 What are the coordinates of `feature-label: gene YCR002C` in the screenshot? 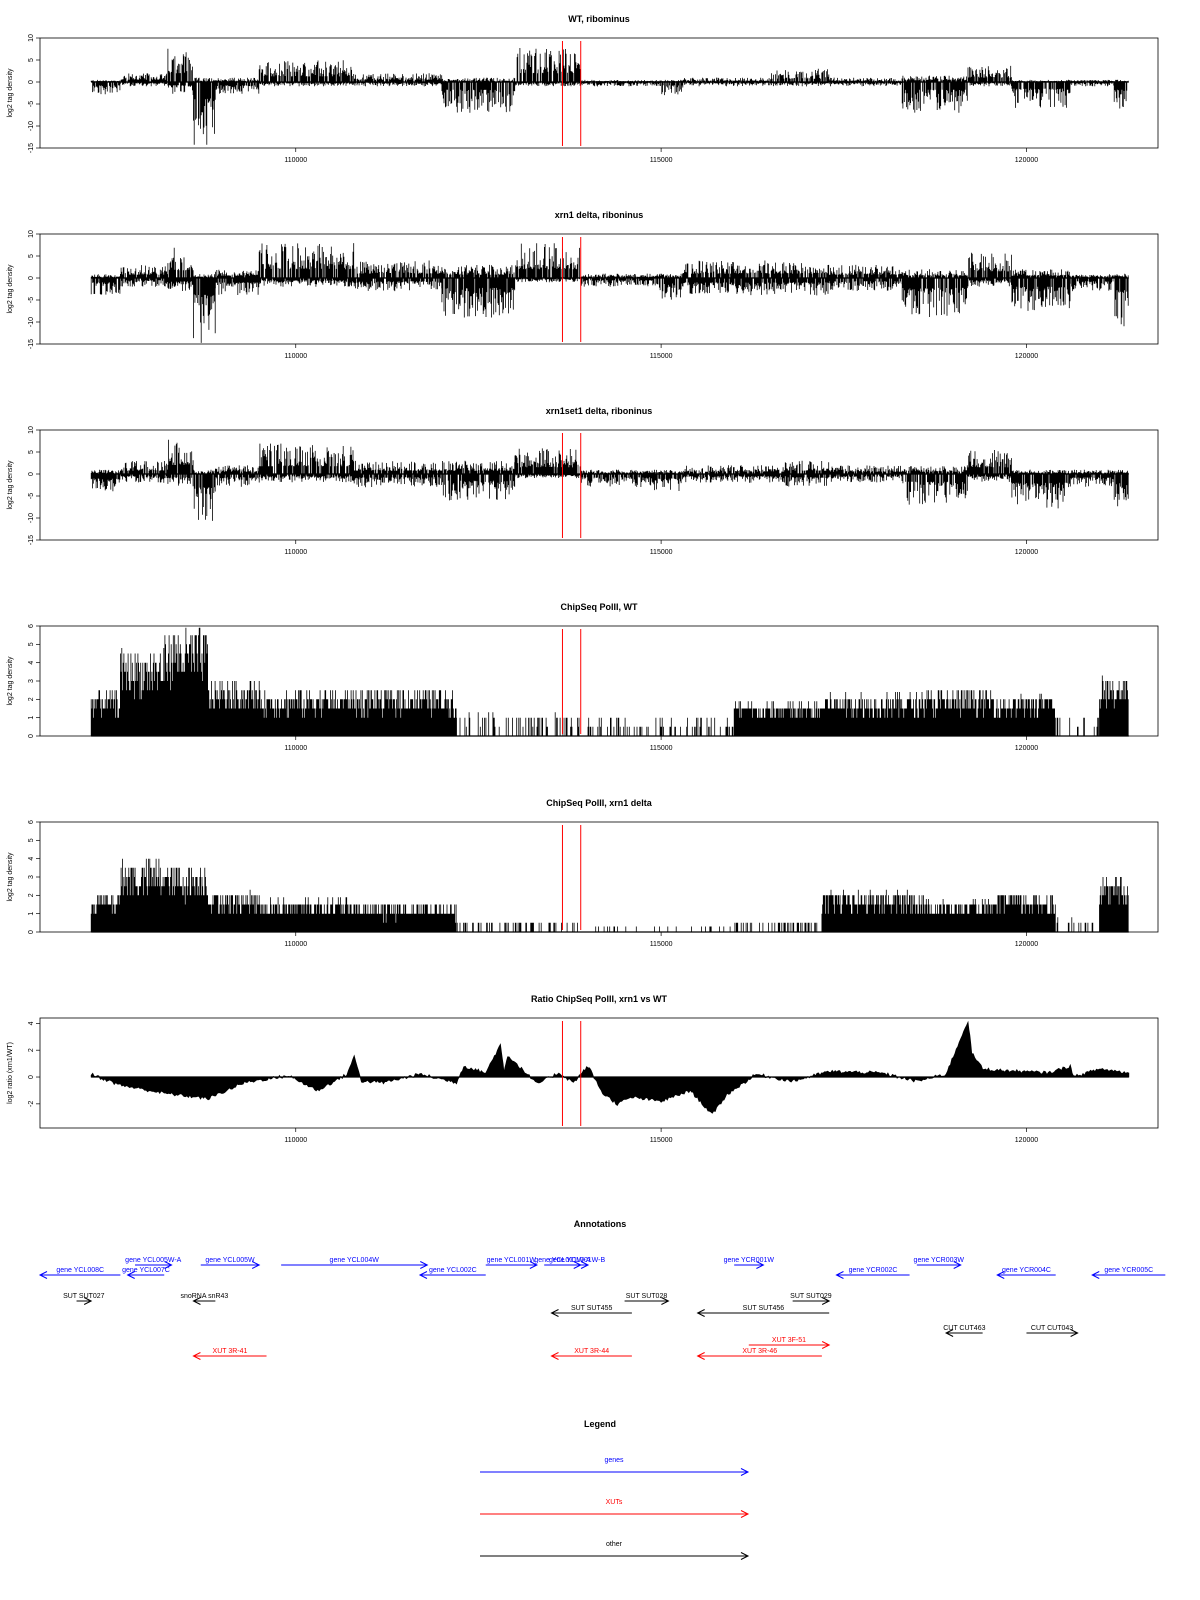 It's located at (873, 1270).